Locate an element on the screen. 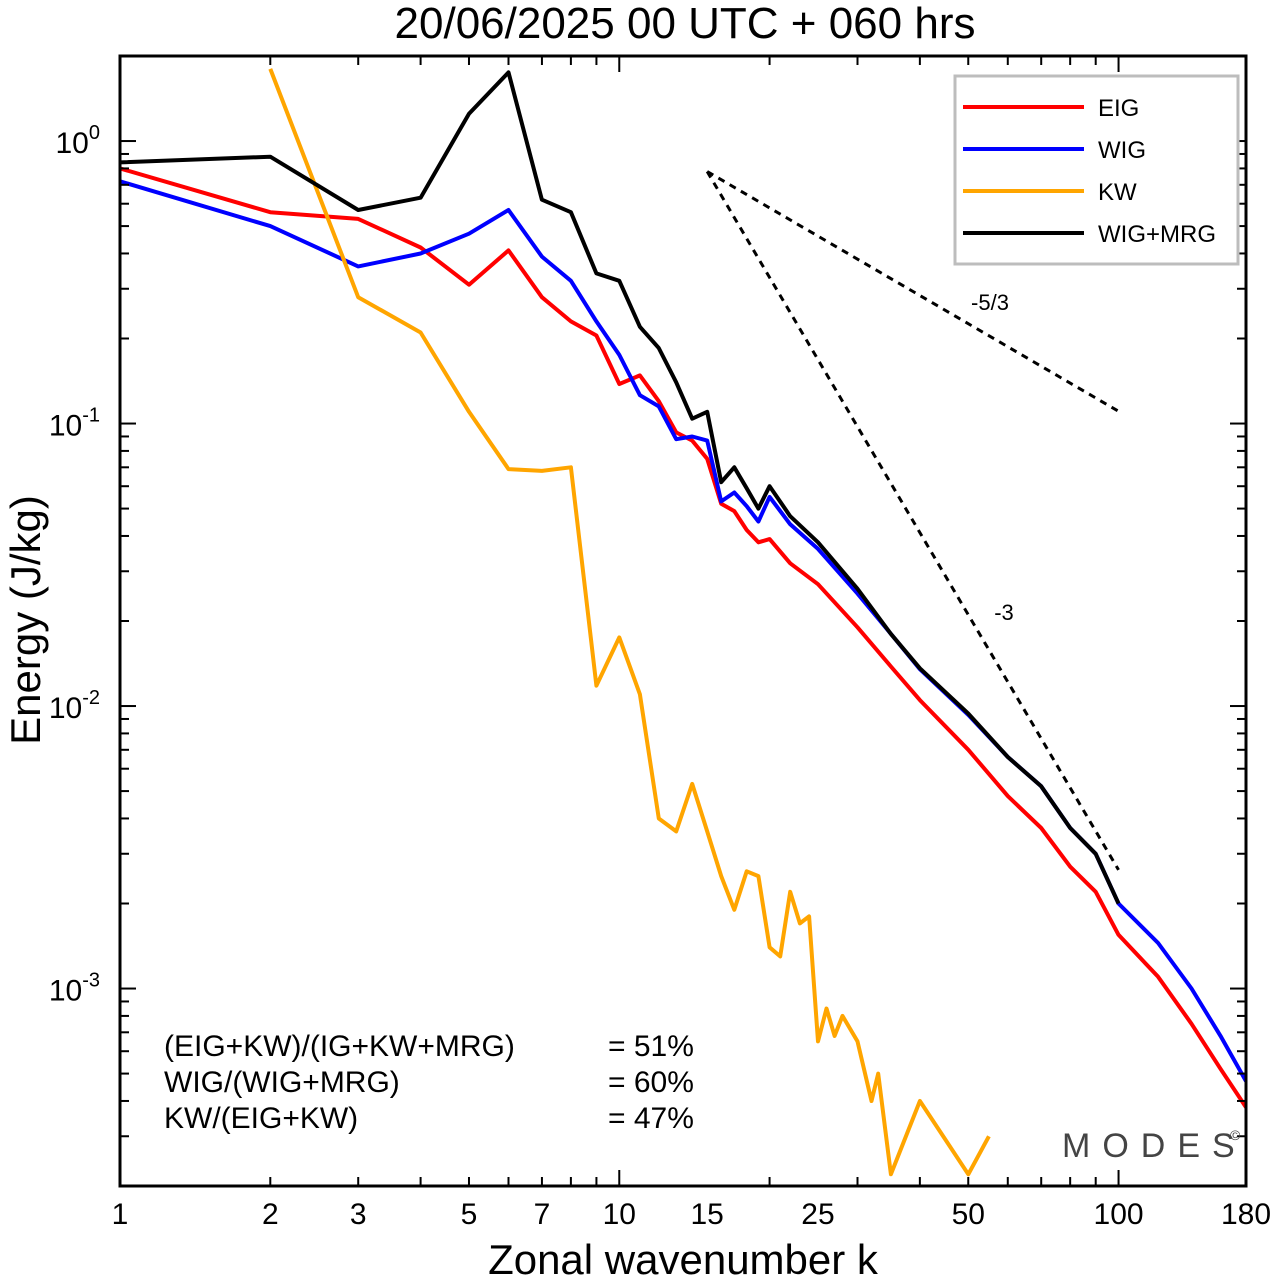 The height and width of the screenshot is (1281, 1280). x-tick-label: 180 is located at coordinates (1246, 1214).